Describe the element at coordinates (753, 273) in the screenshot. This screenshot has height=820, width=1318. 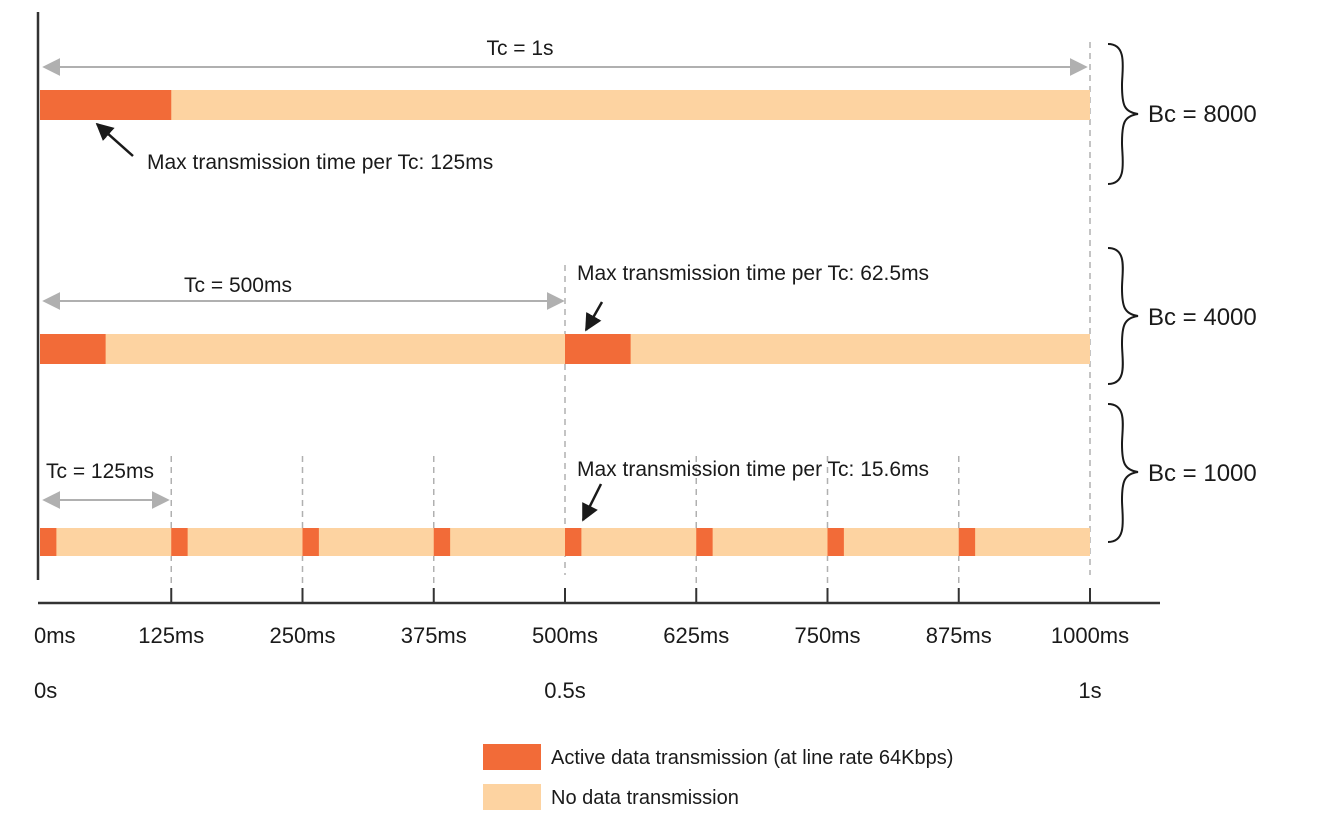
I see `annotation-row-2: Max transmission time per Tc: 62.5ms` at that location.